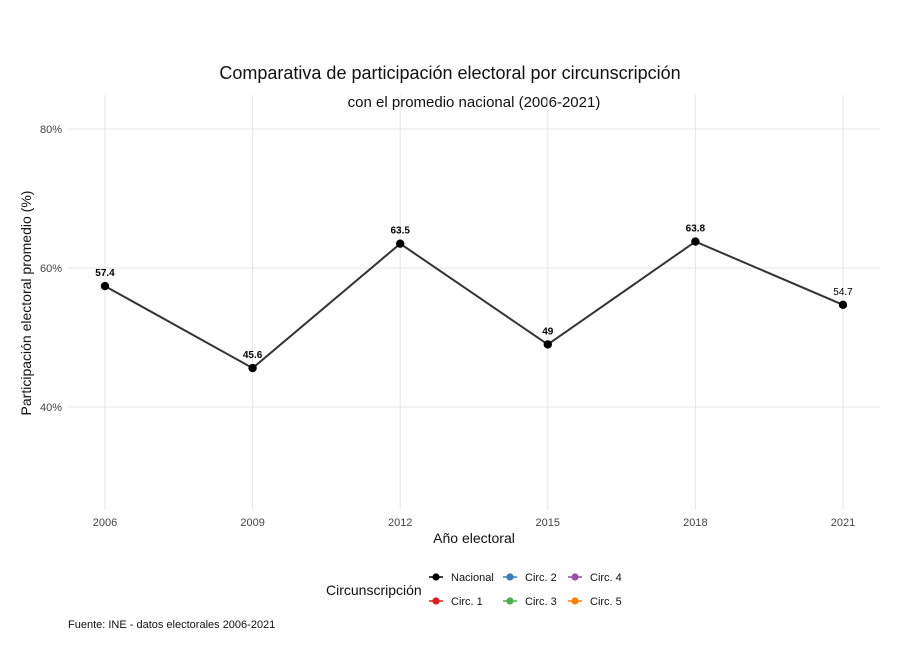 Image resolution: width=900 pixels, height=650 pixels. Describe the element at coordinates (105, 273) in the screenshot. I see `data-label: 57.4` at that location.